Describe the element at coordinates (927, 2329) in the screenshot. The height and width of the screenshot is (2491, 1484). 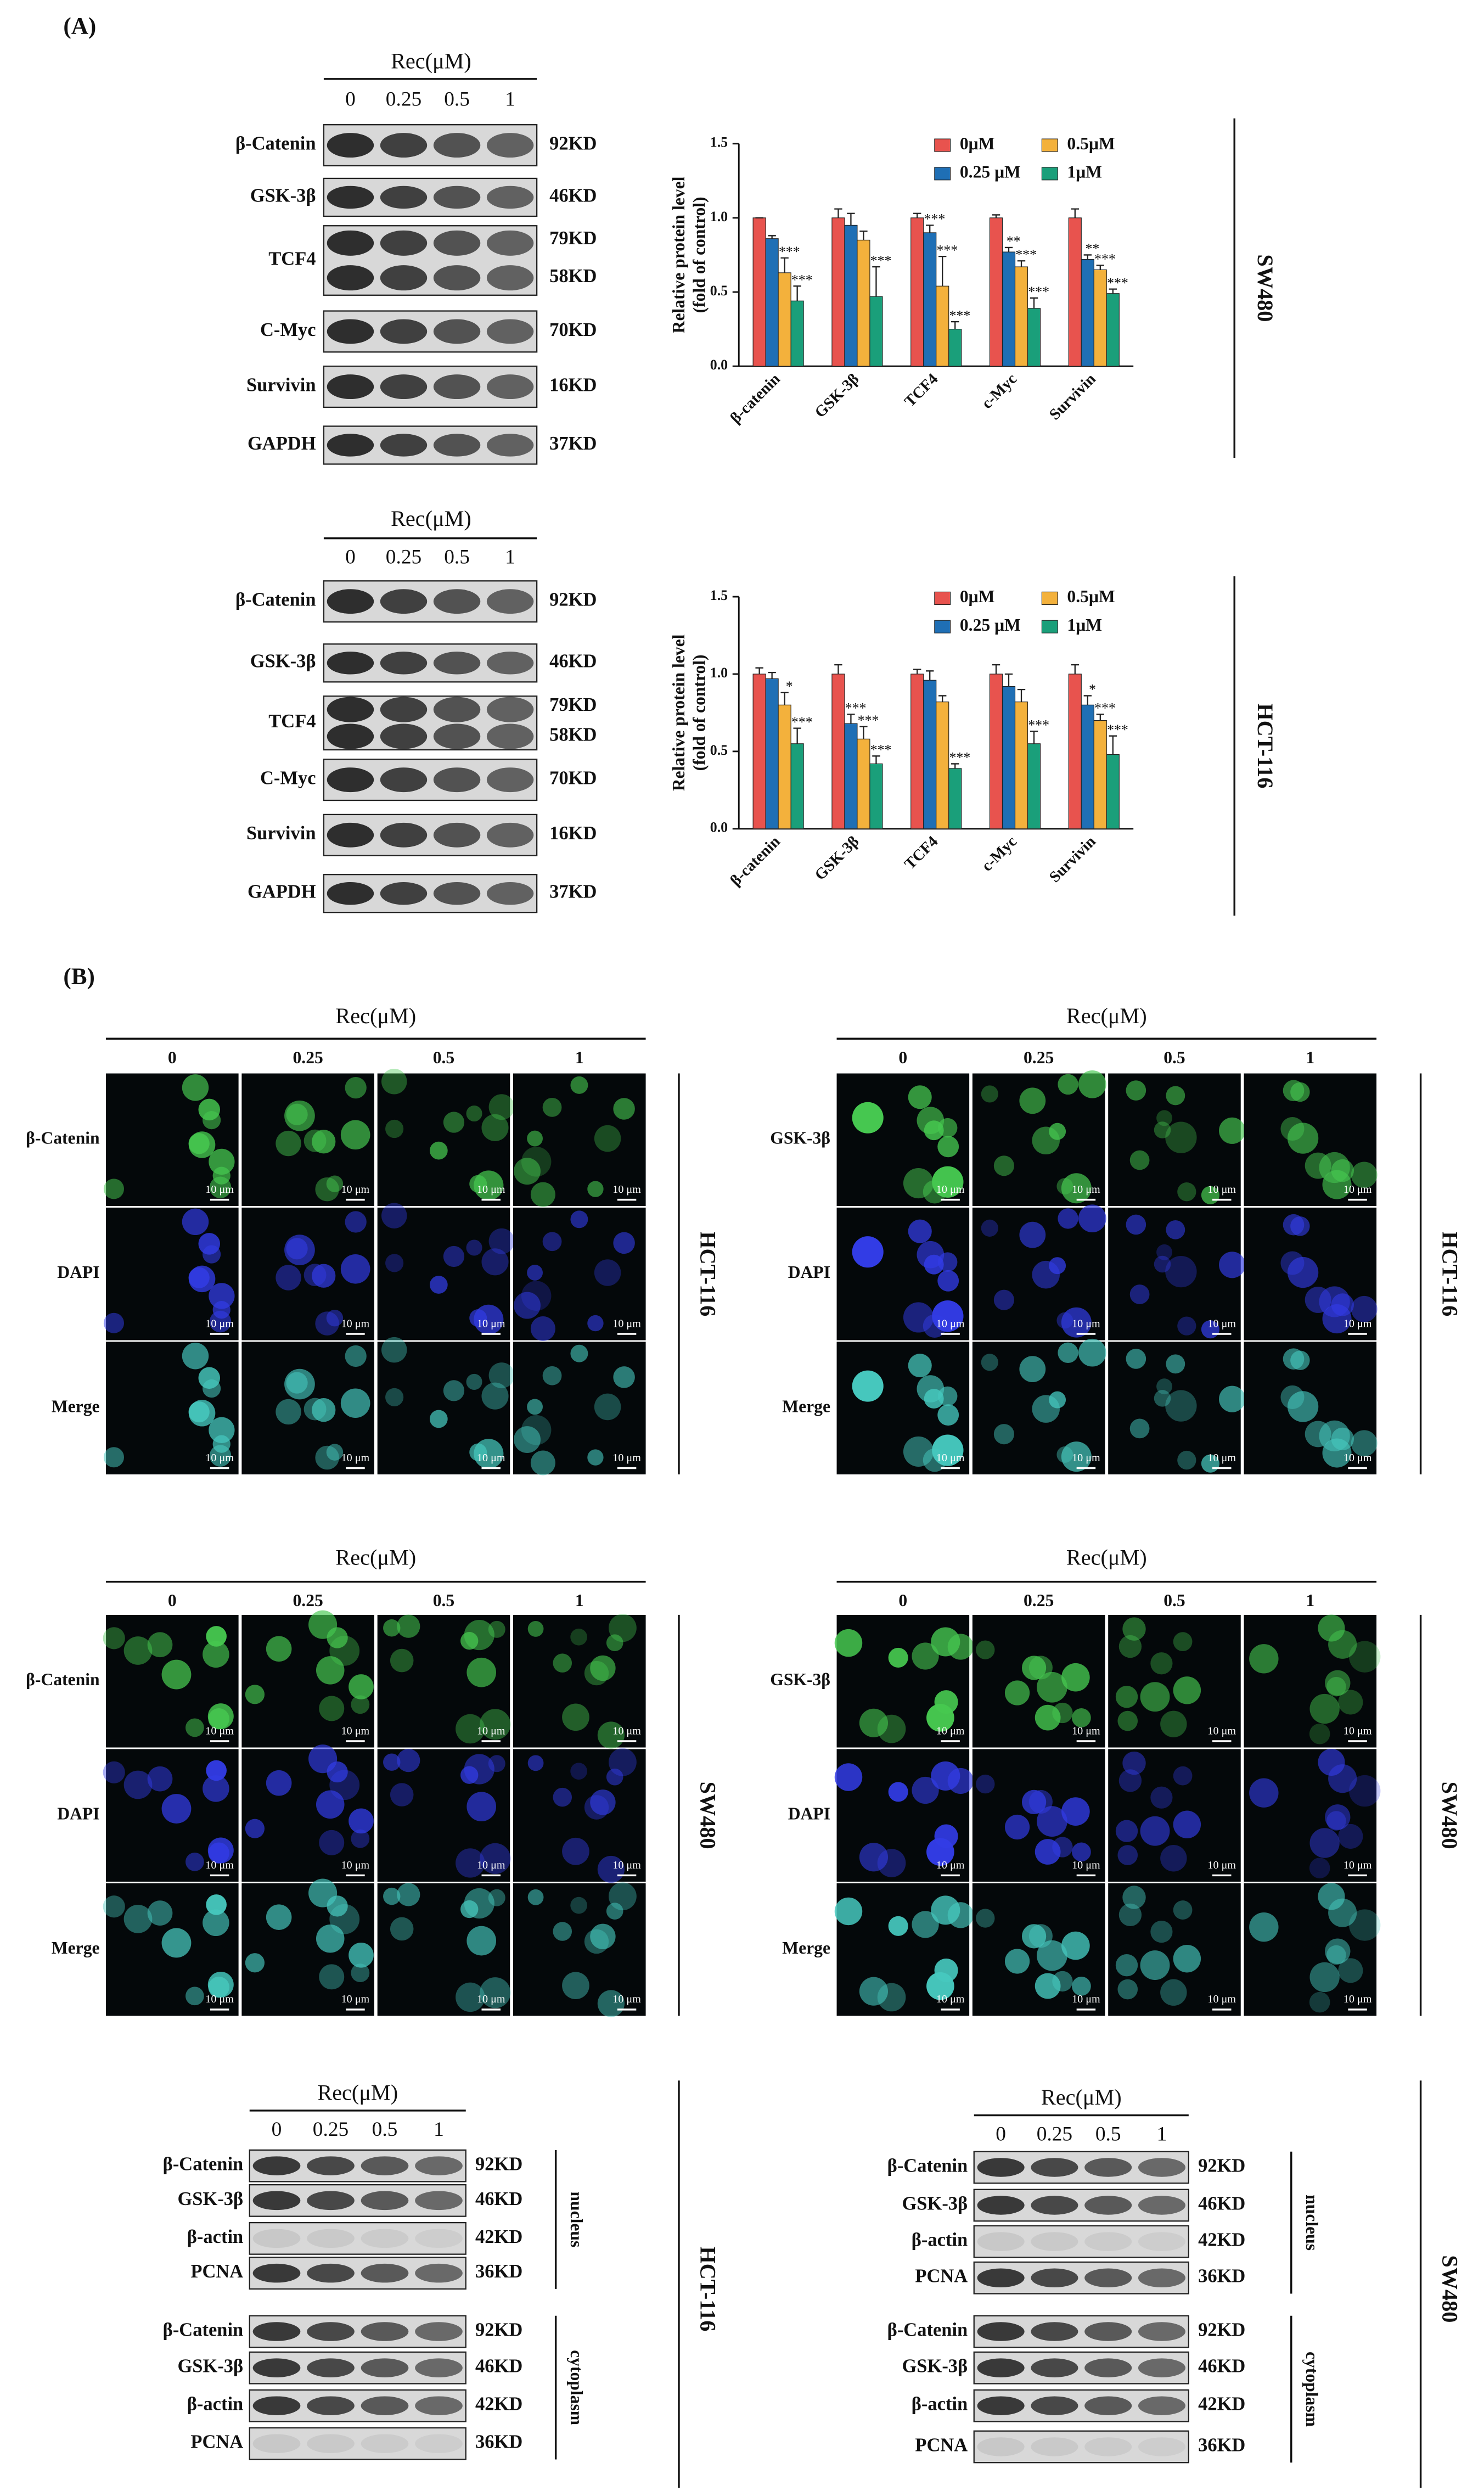
I see `protein-label: β-Catenin` at that location.